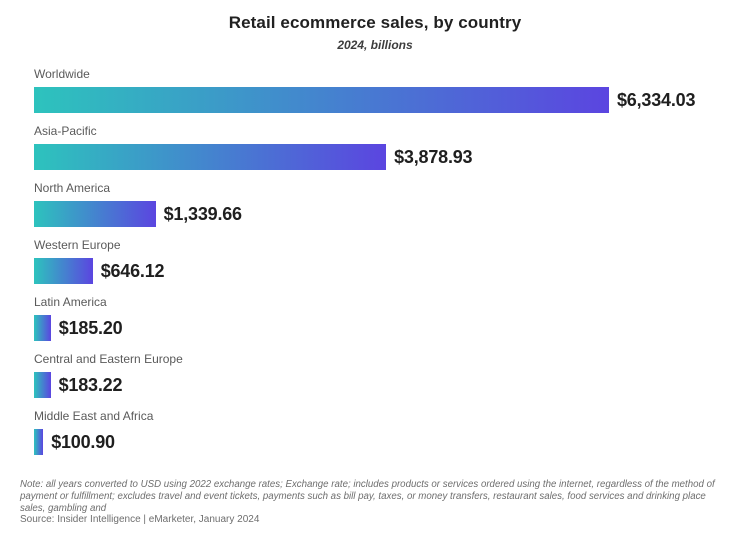  Describe the element at coordinates (72, 188) in the screenshot. I see `bar-category-label: North America` at that location.